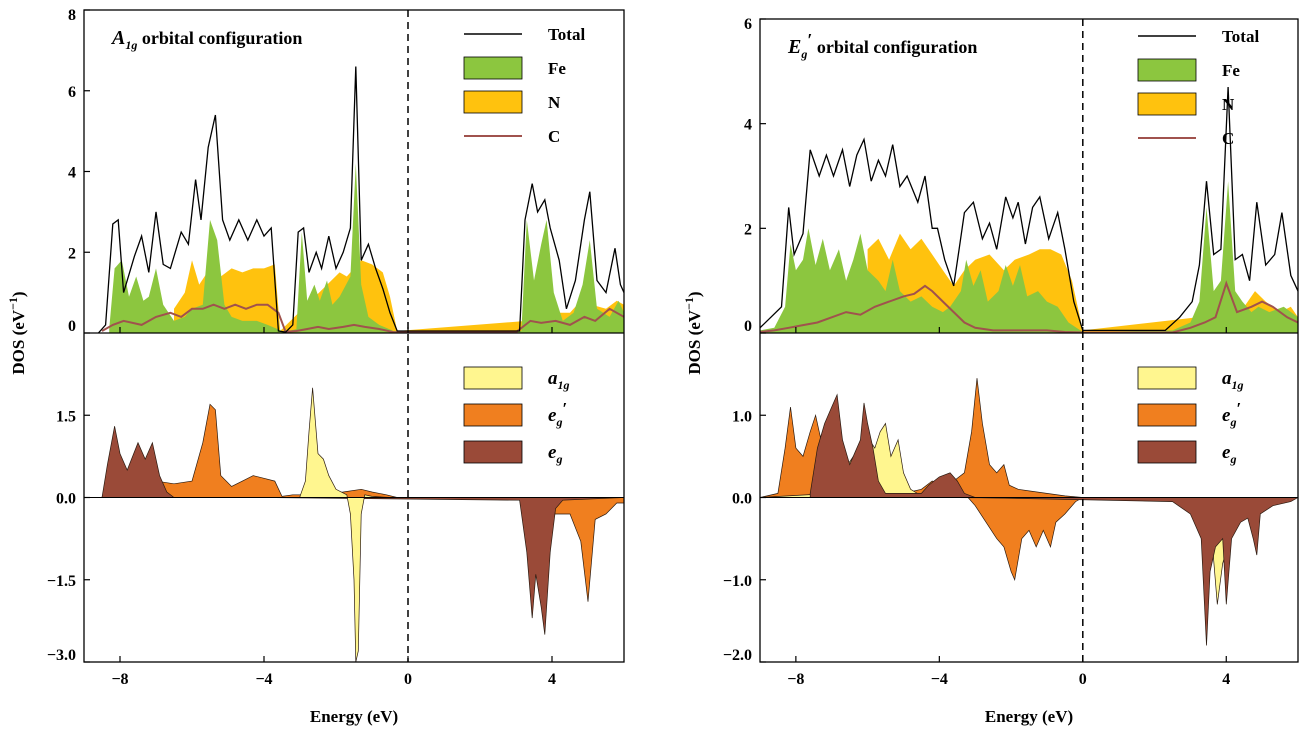 The width and height of the screenshot is (1307, 731). I want to click on y-tick-label: −2.0, so click(737, 655).